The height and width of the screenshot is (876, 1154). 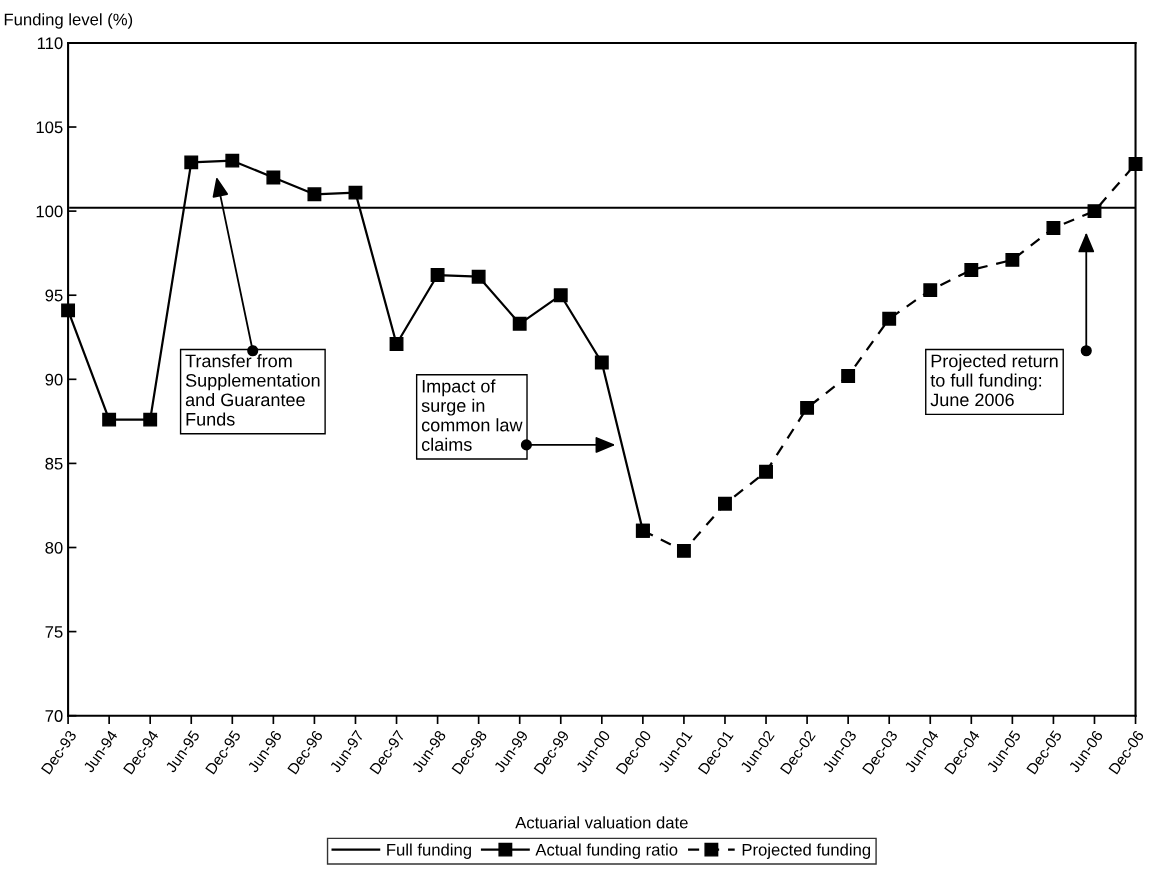 What do you see at coordinates (54, 295) in the screenshot?
I see `y-tick-label: 95` at bounding box center [54, 295].